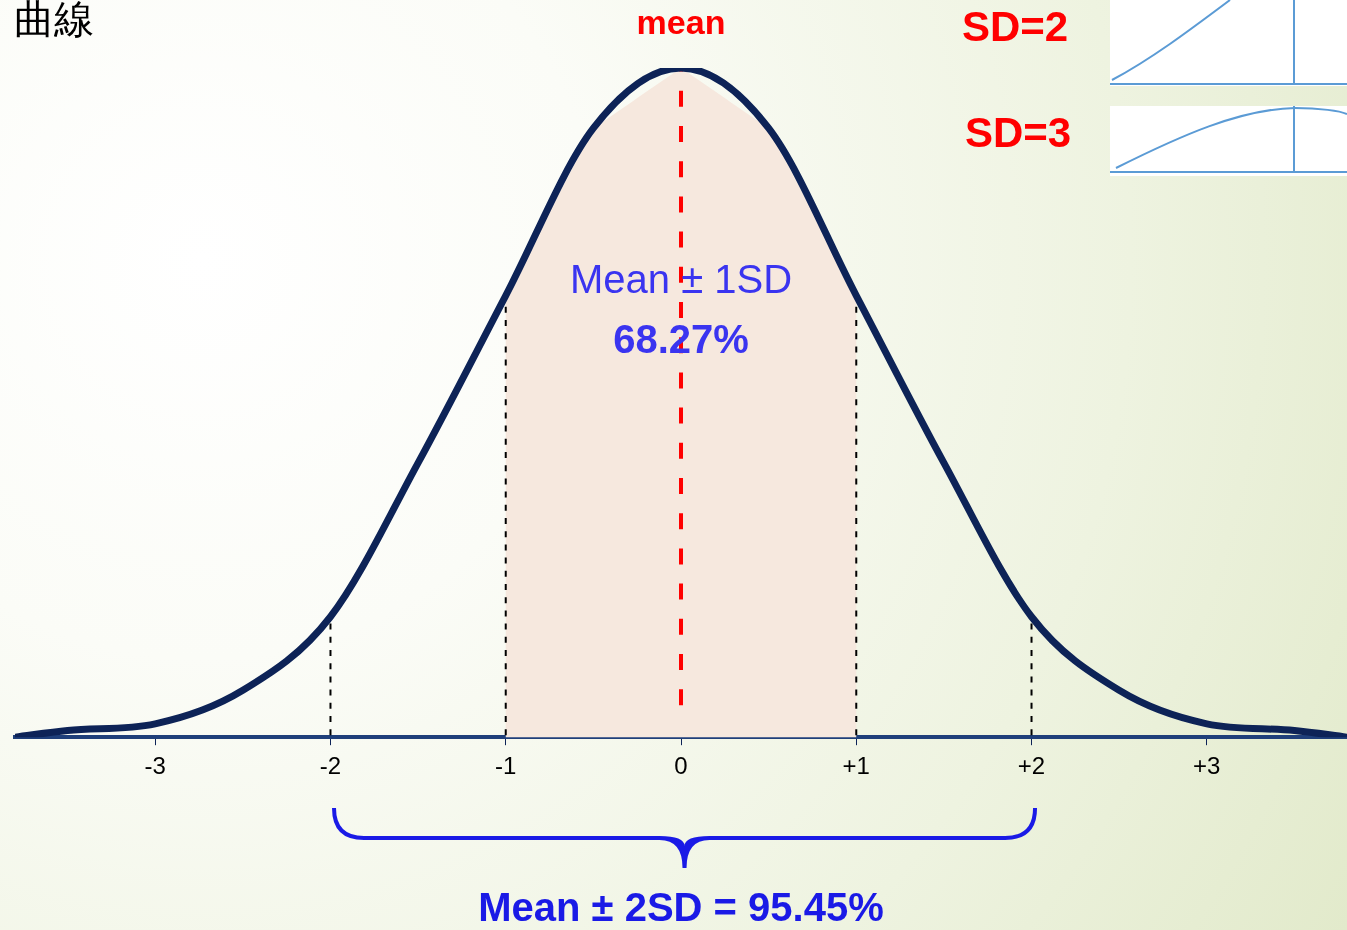 The image size is (1347, 930). Describe the element at coordinates (681, 766) in the screenshot. I see `x-tick-label: 0` at that location.